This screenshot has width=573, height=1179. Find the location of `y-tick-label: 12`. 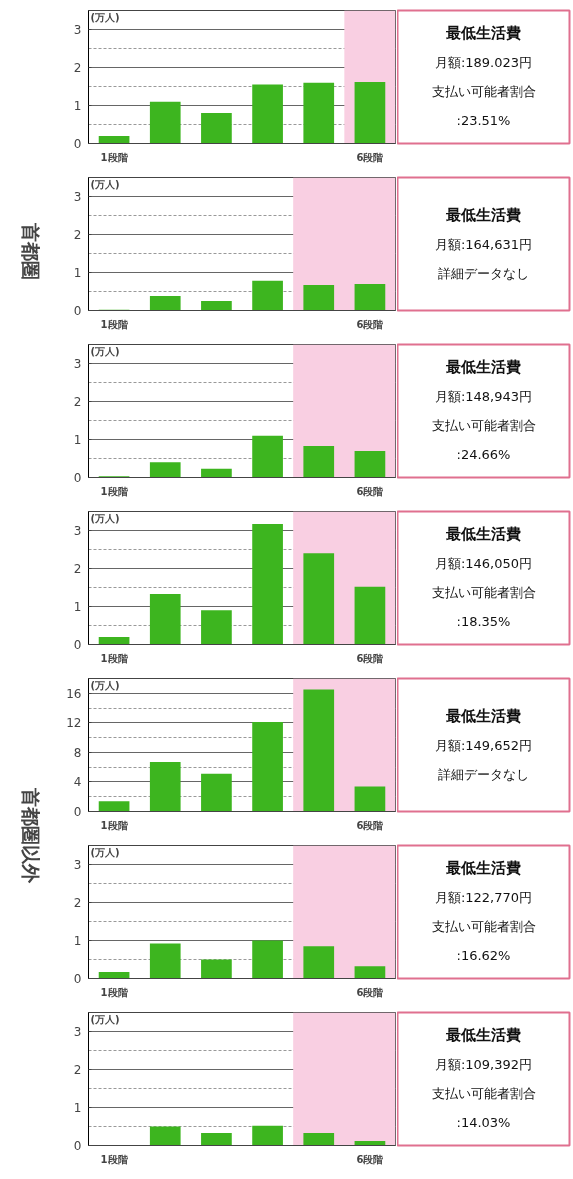

y-tick-label: 12 is located at coordinates (74, 723).